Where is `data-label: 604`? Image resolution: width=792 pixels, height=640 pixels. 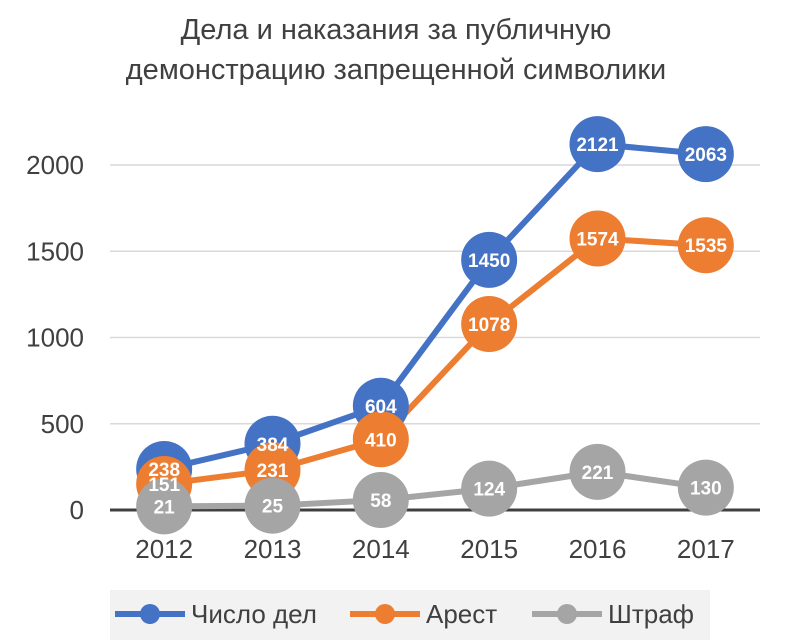 data-label: 604 is located at coordinates (381, 407).